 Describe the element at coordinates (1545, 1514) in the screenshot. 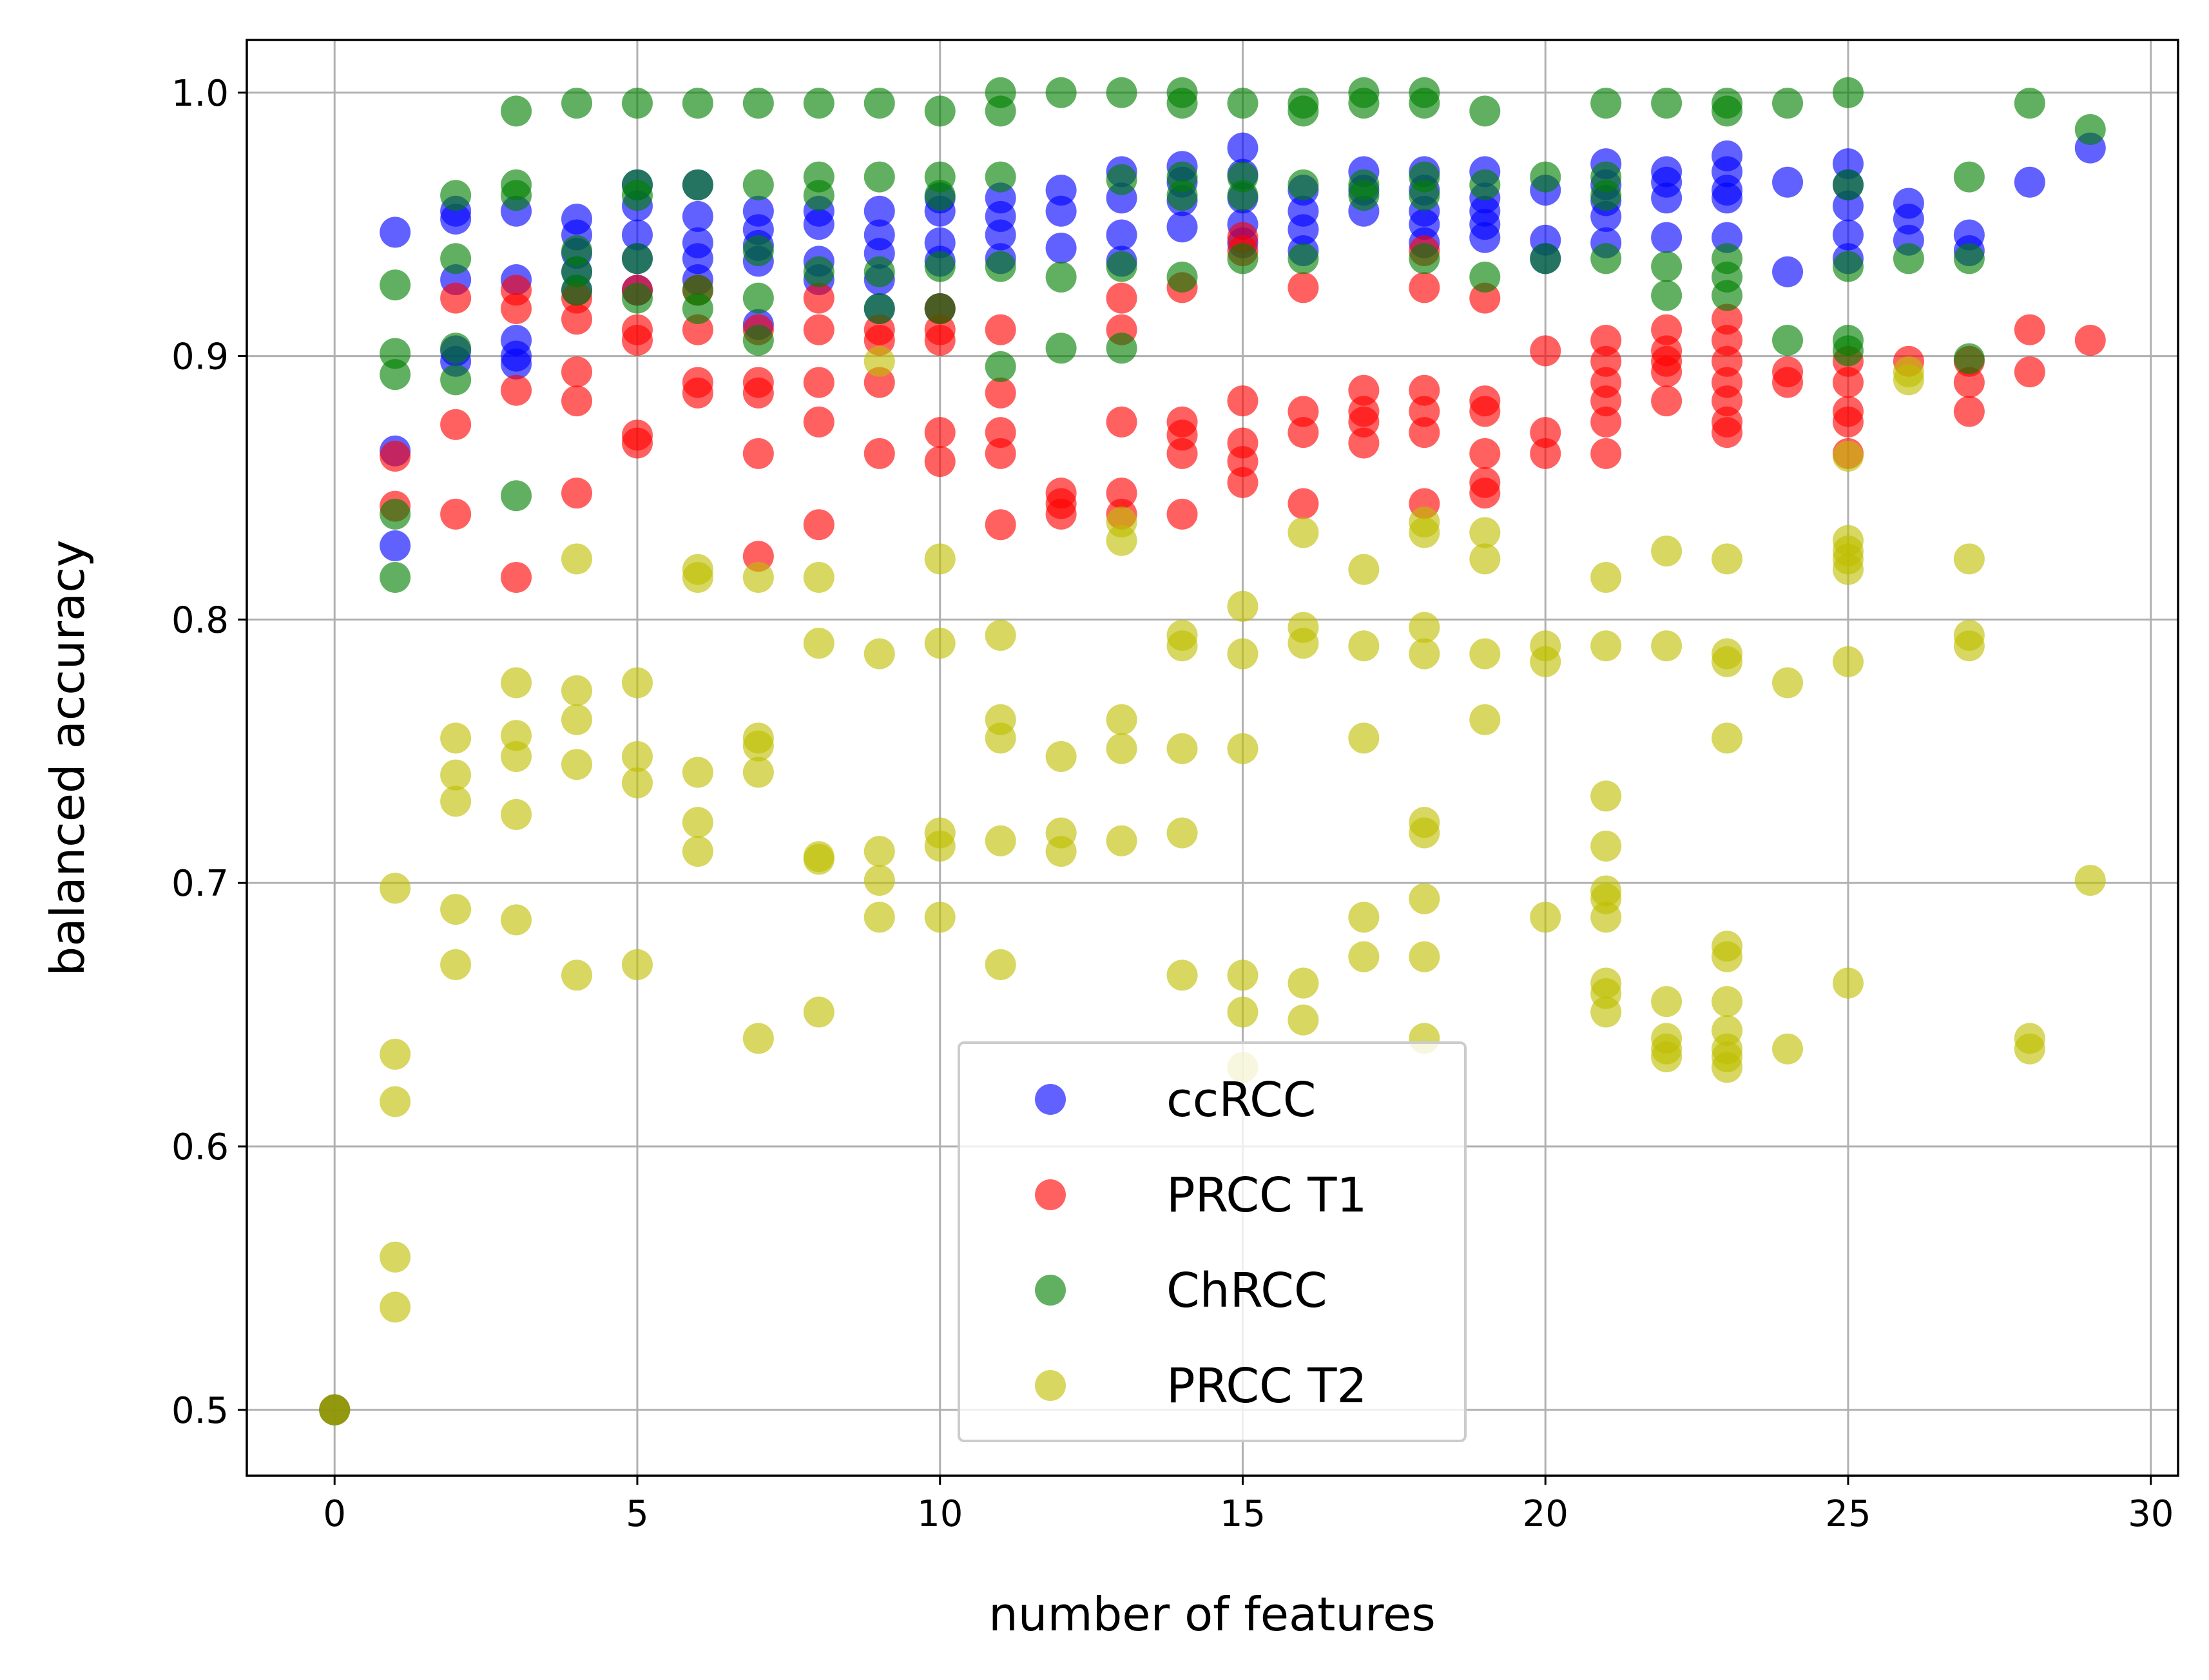

I see `x-tick-label: 20` at that location.